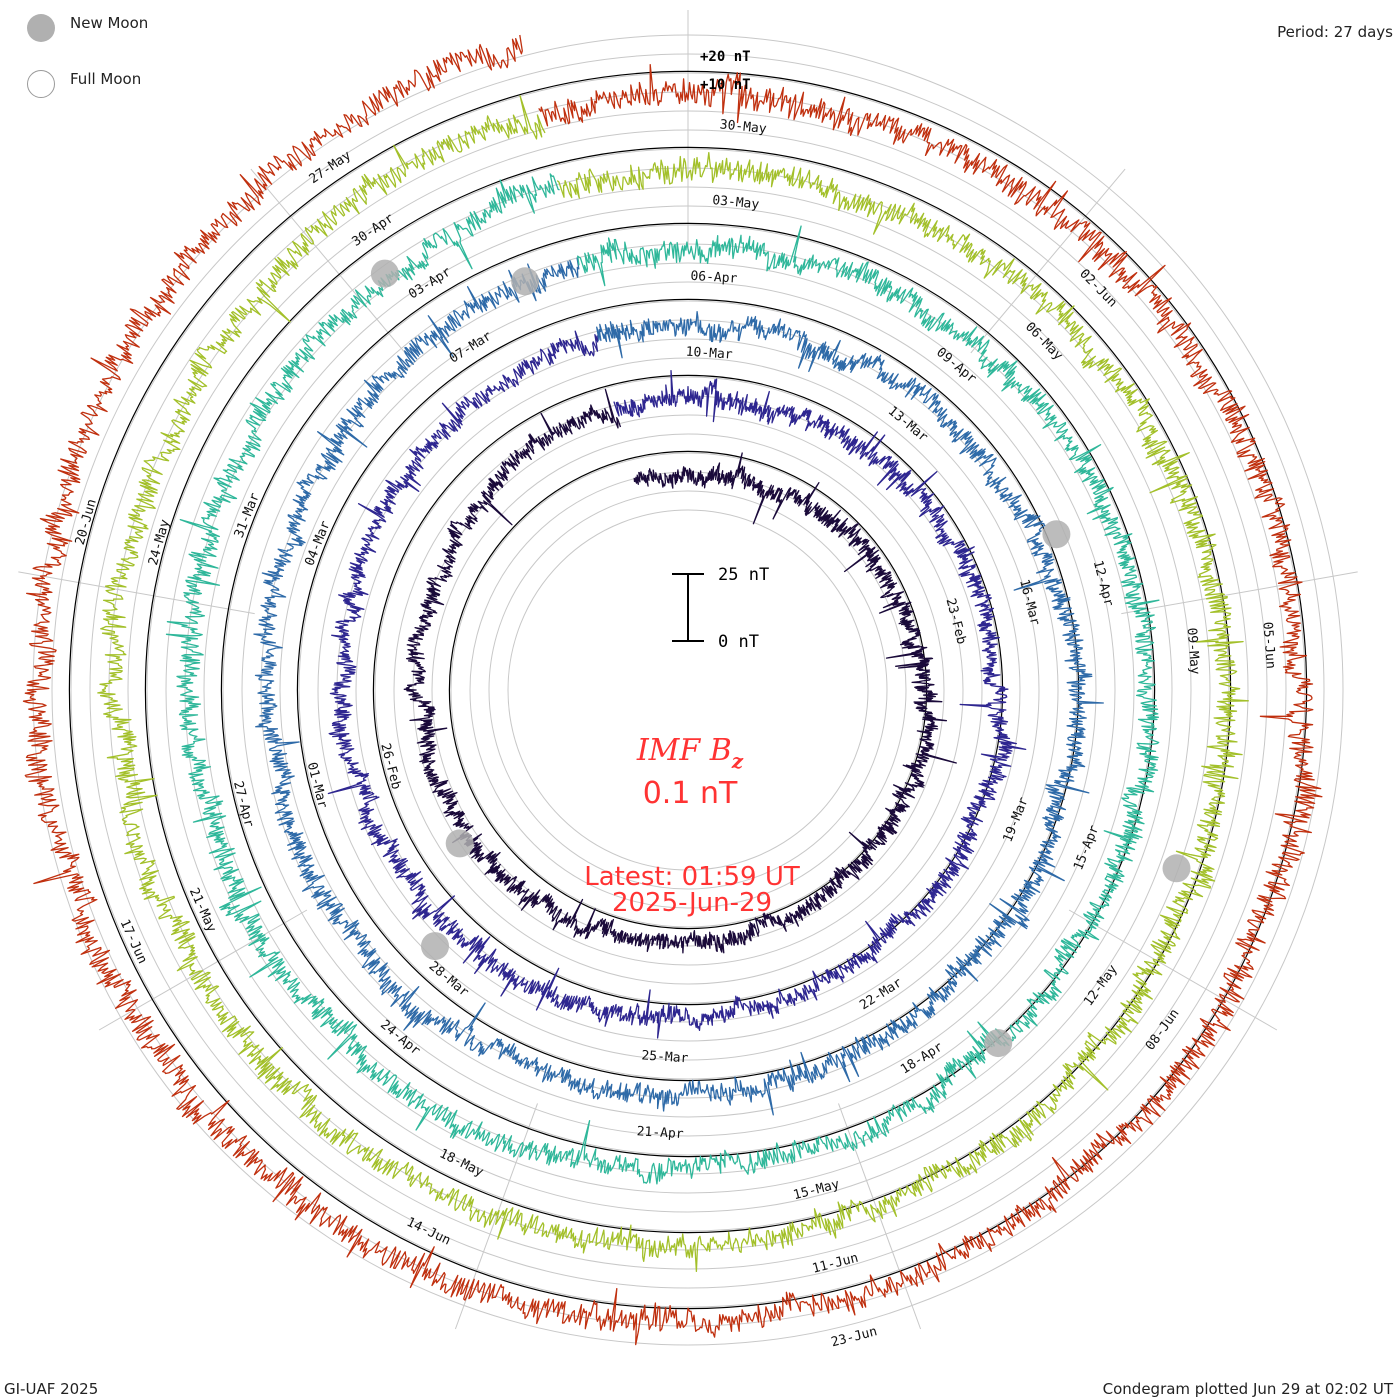 The height and width of the screenshot is (1400, 1400). I want to click on new-moon-legend-icon, so click(41, 28).